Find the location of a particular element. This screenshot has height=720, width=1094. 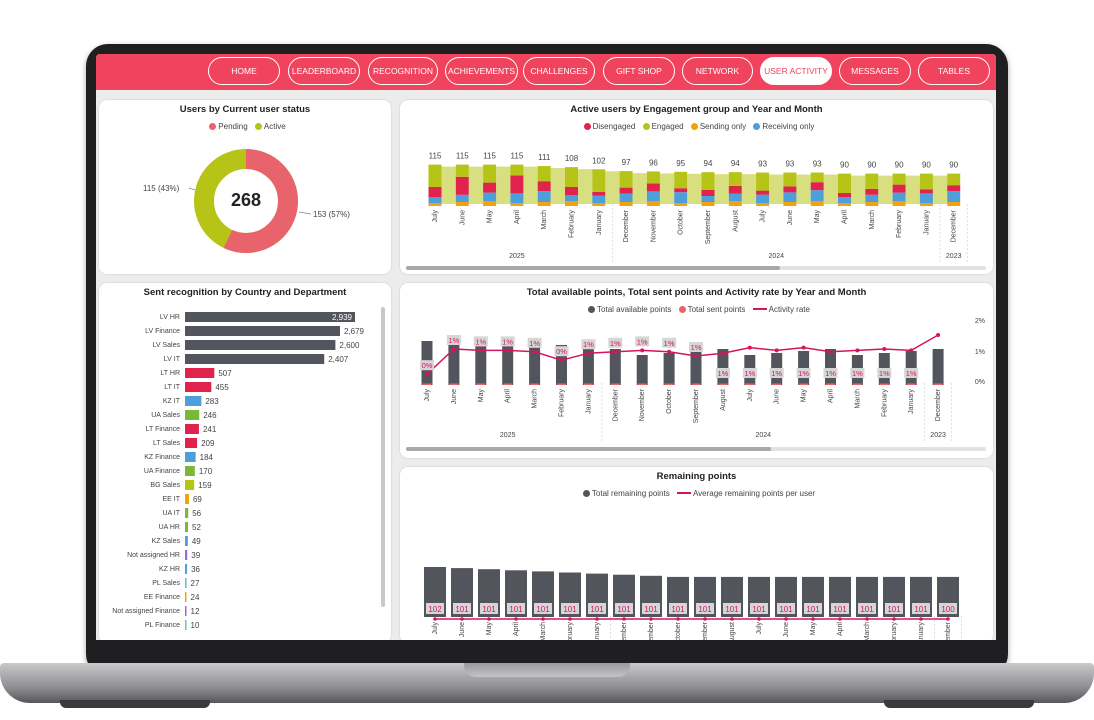

donut-pending-slice is located at coordinates (246, 201).